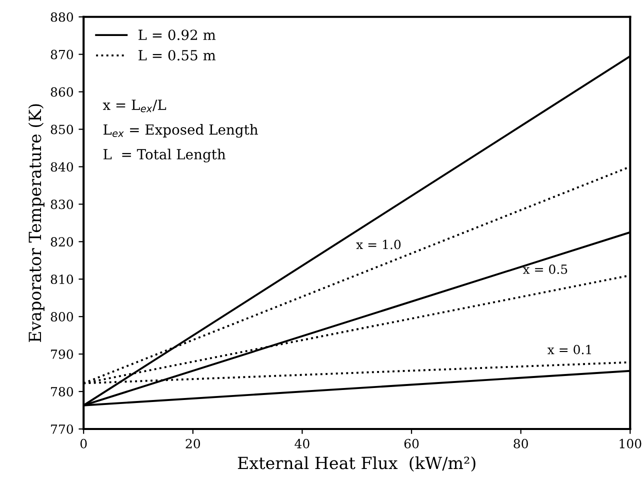 The image size is (643, 482). Describe the element at coordinates (62, 167) in the screenshot. I see `y-tick-label: 840` at that location.